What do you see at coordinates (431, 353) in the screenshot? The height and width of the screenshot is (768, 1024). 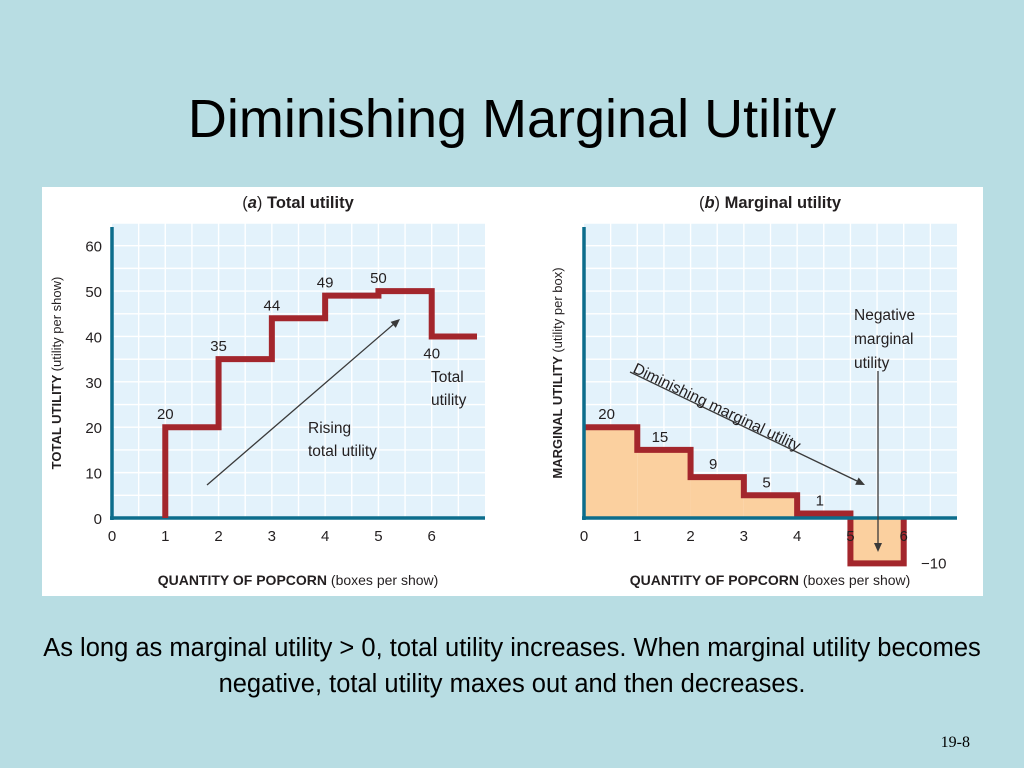 I see `total-utility-data-label: 40` at bounding box center [431, 353].